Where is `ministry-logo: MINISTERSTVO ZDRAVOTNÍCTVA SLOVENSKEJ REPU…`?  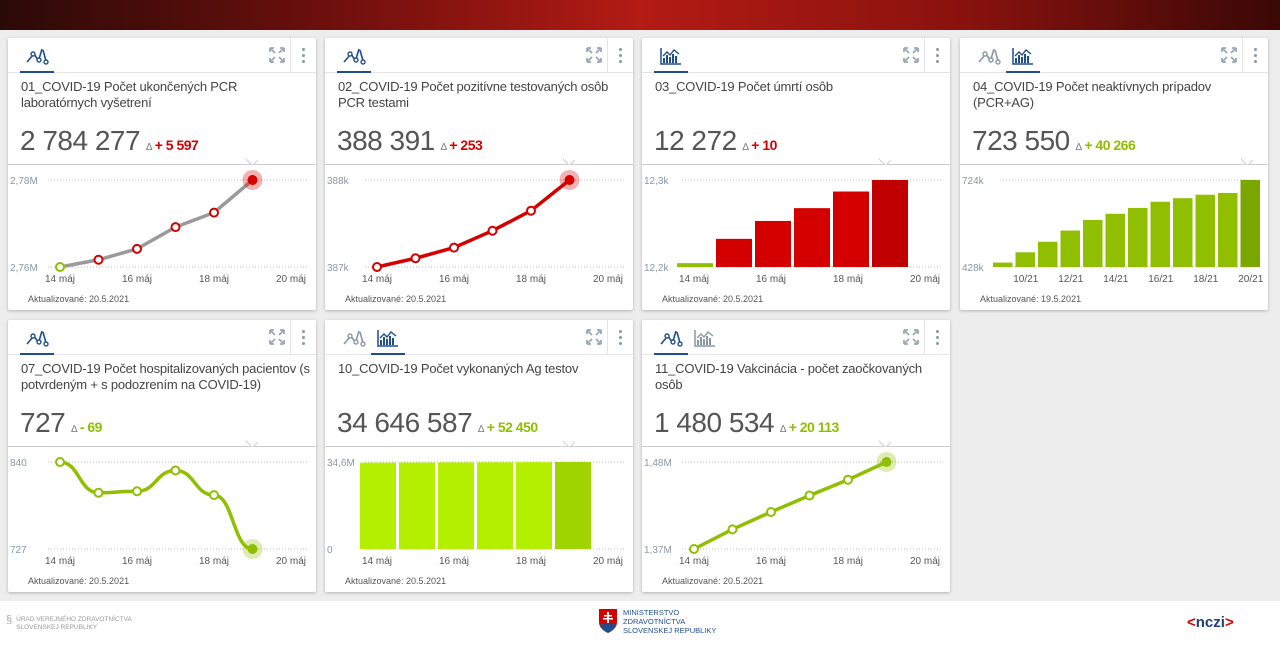
ministry-logo: MINISTERSTVO ZDRAVOTNÍCTVA SLOVENSKEJ REPU… is located at coordinates (657, 621).